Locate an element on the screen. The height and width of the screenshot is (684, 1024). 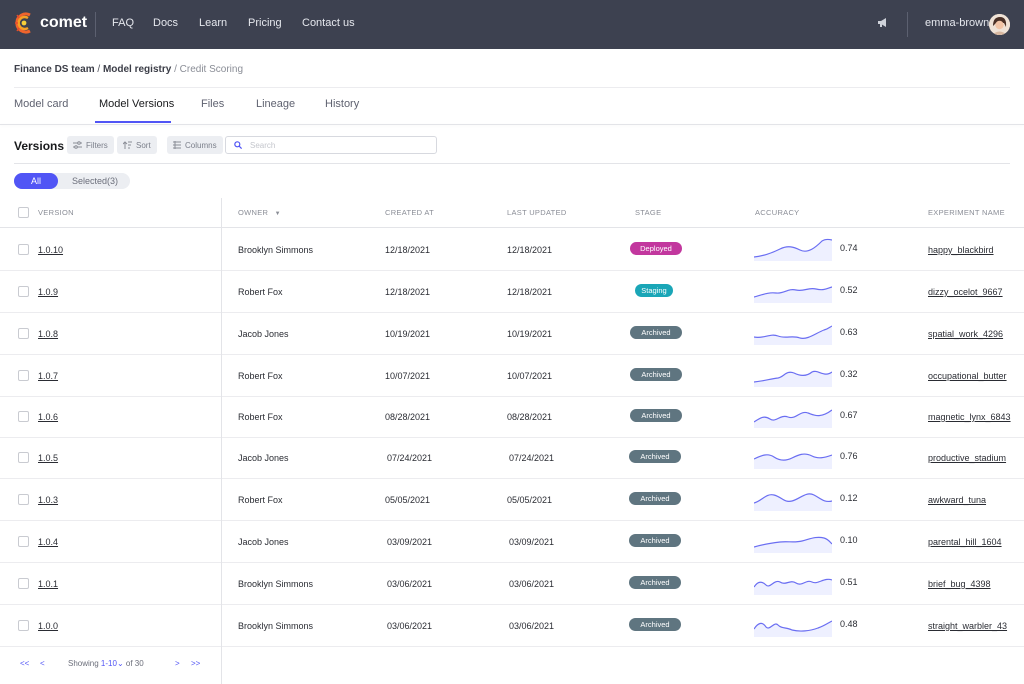
pagination-first-button: << is located at coordinates (25, 663).